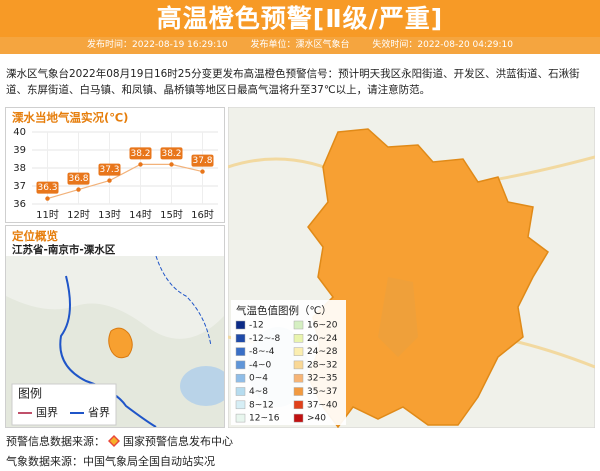  I want to click on lake, so click(202, 386).